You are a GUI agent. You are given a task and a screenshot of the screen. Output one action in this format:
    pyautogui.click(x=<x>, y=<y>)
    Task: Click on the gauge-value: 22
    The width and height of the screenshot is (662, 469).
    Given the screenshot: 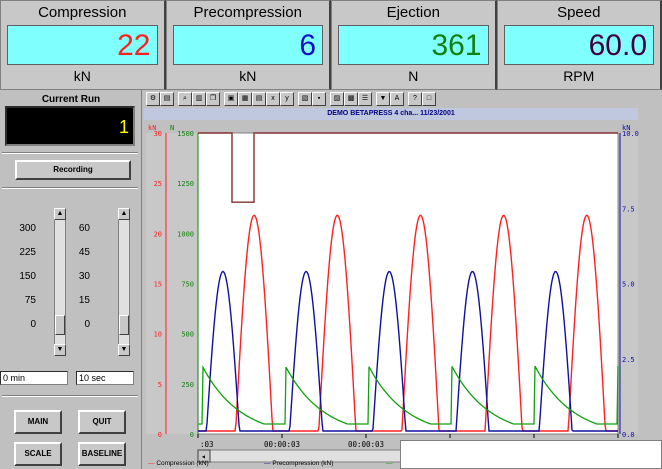 What is the action you would take?
    pyautogui.click(x=82, y=45)
    